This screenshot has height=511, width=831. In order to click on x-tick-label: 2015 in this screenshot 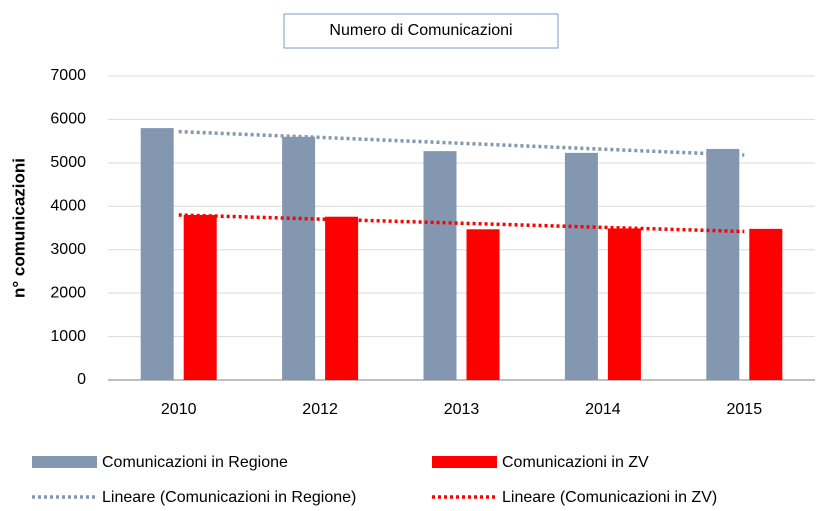, I will do `click(745, 409)`.